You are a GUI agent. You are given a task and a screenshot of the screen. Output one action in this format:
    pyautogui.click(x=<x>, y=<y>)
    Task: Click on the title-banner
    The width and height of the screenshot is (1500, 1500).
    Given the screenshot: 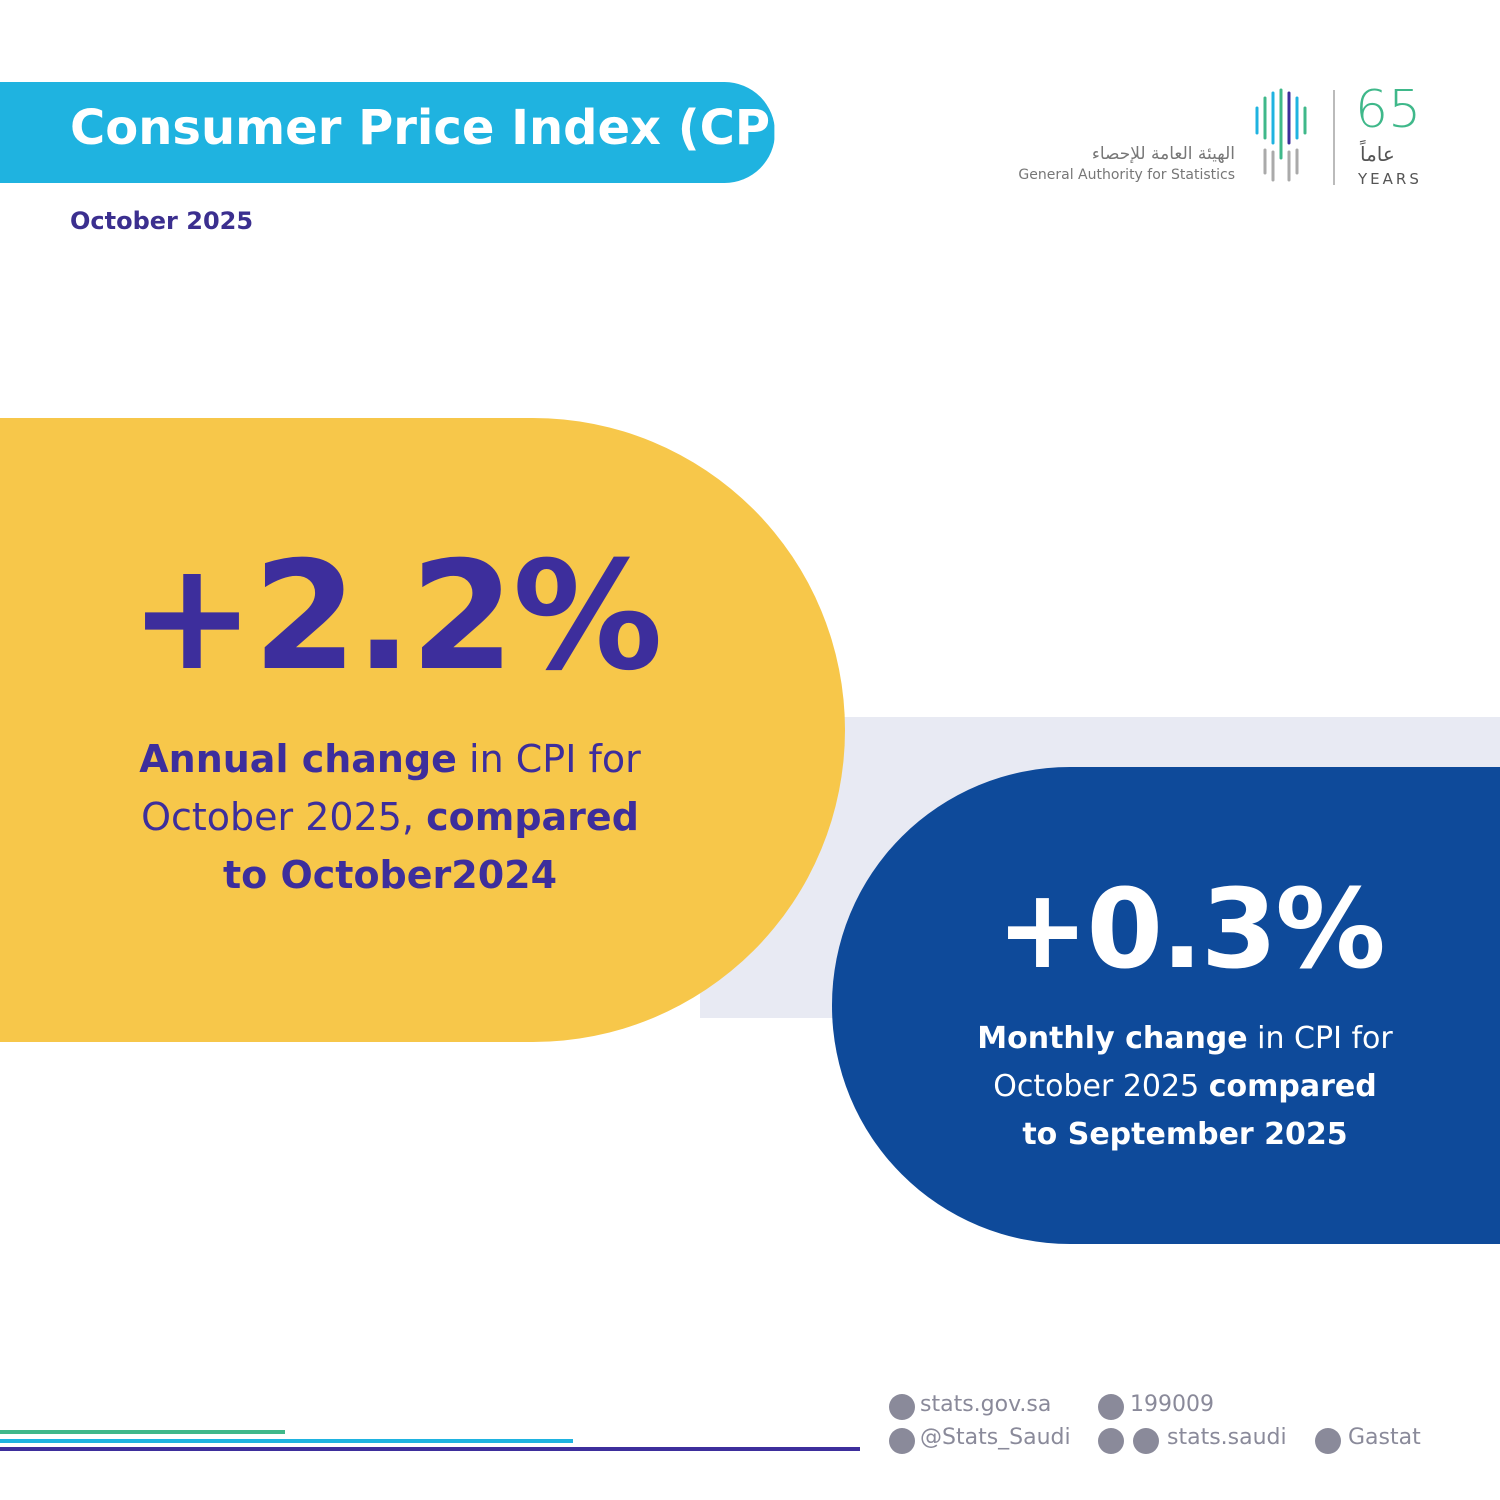 What is the action you would take?
    pyautogui.click(x=387, y=132)
    